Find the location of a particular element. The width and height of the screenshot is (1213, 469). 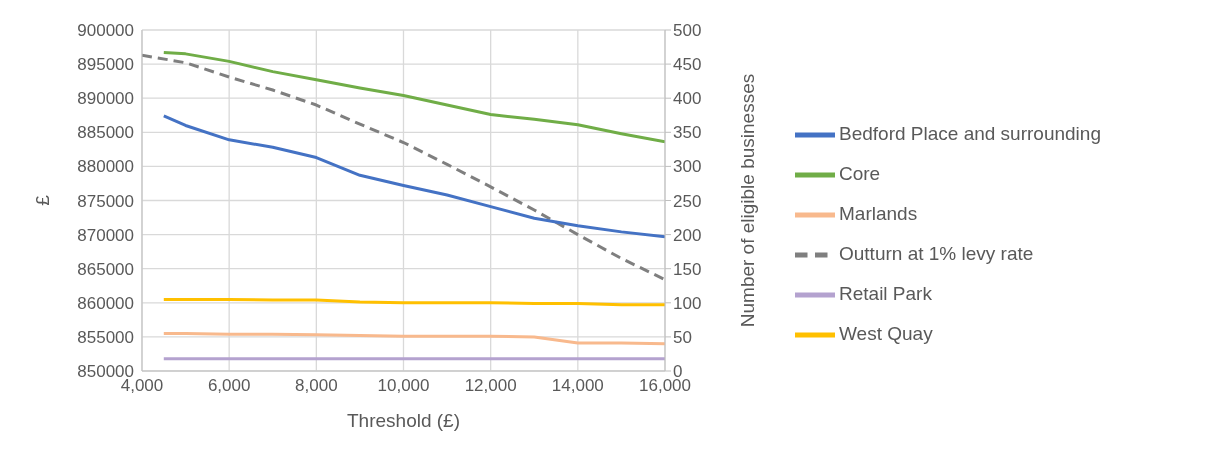

y2-tick-label: 350 is located at coordinates (687, 133).